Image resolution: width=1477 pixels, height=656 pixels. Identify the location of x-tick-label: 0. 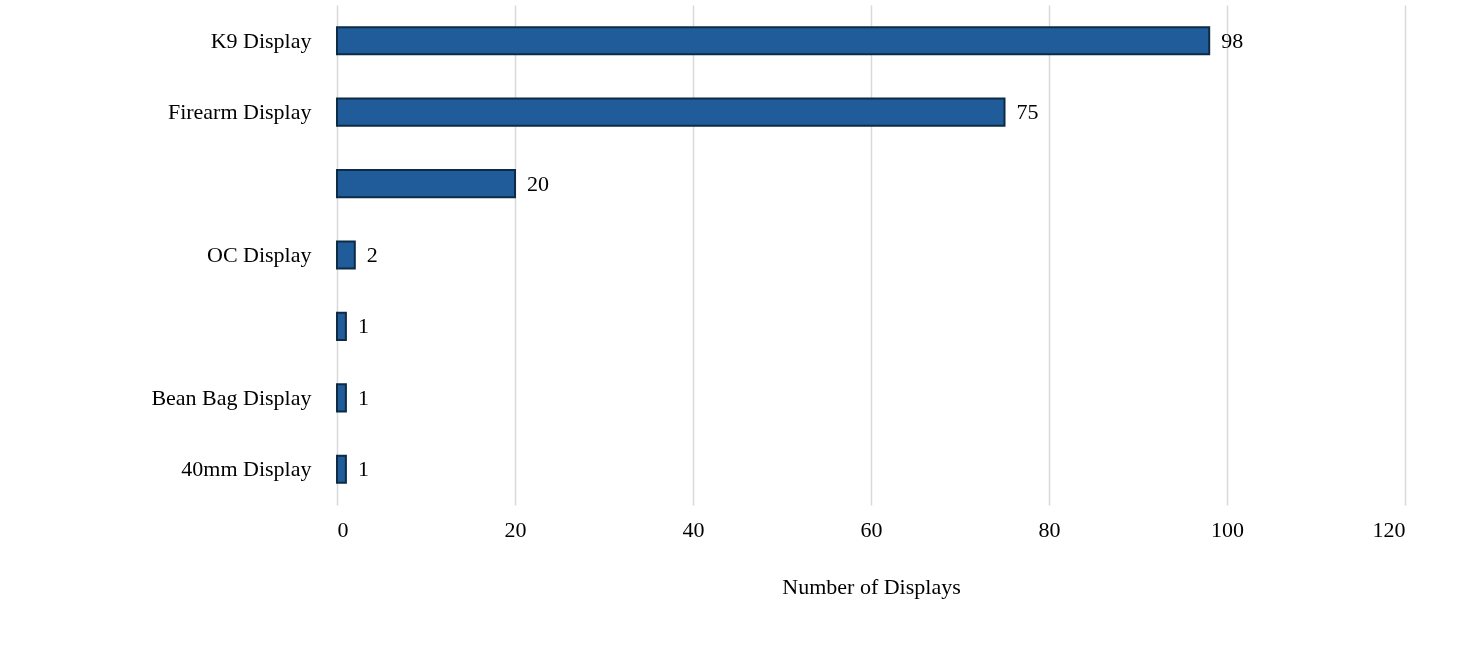
(343, 529).